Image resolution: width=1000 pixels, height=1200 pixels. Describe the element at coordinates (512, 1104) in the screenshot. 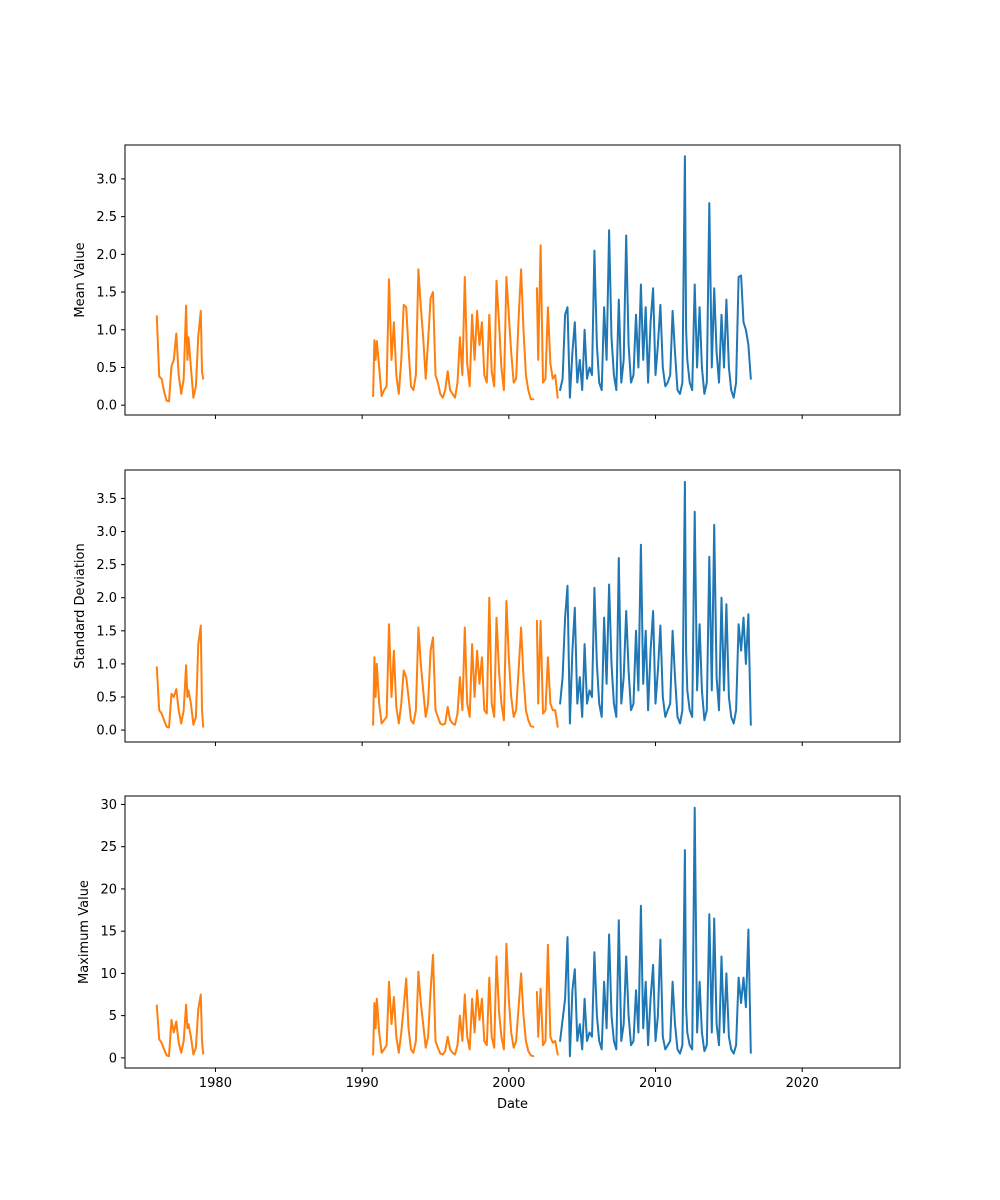

I see `x-axis-label: Date` at that location.